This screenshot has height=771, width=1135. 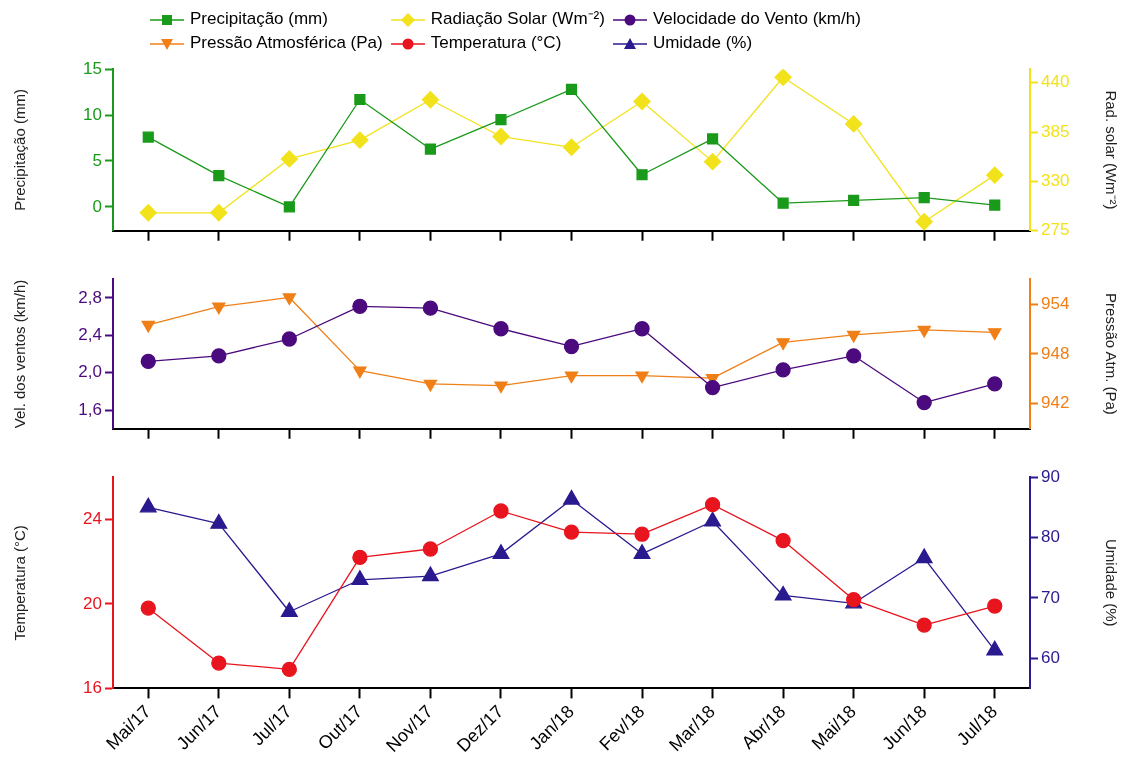 What do you see at coordinates (92, 688) in the screenshot?
I see `y-tick-label: 16` at bounding box center [92, 688].